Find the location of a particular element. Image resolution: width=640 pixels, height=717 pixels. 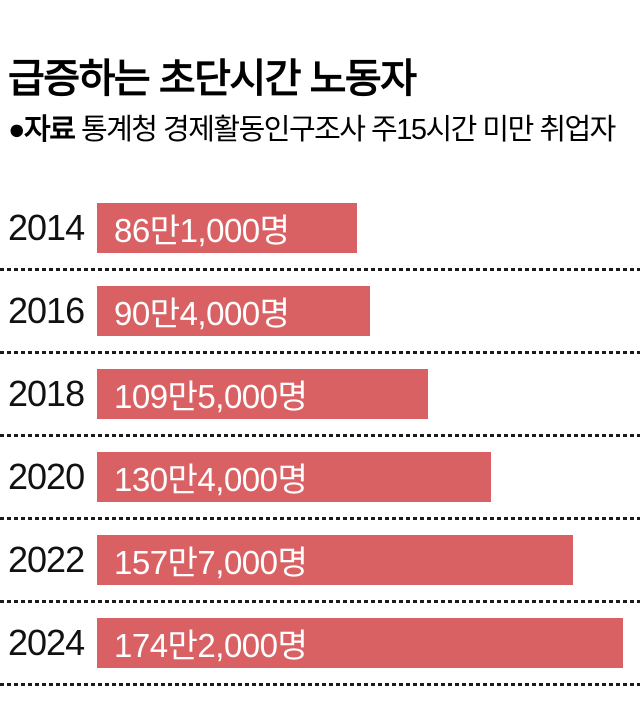

bar-value-2016: 90만4,000명 is located at coordinates (202, 313).